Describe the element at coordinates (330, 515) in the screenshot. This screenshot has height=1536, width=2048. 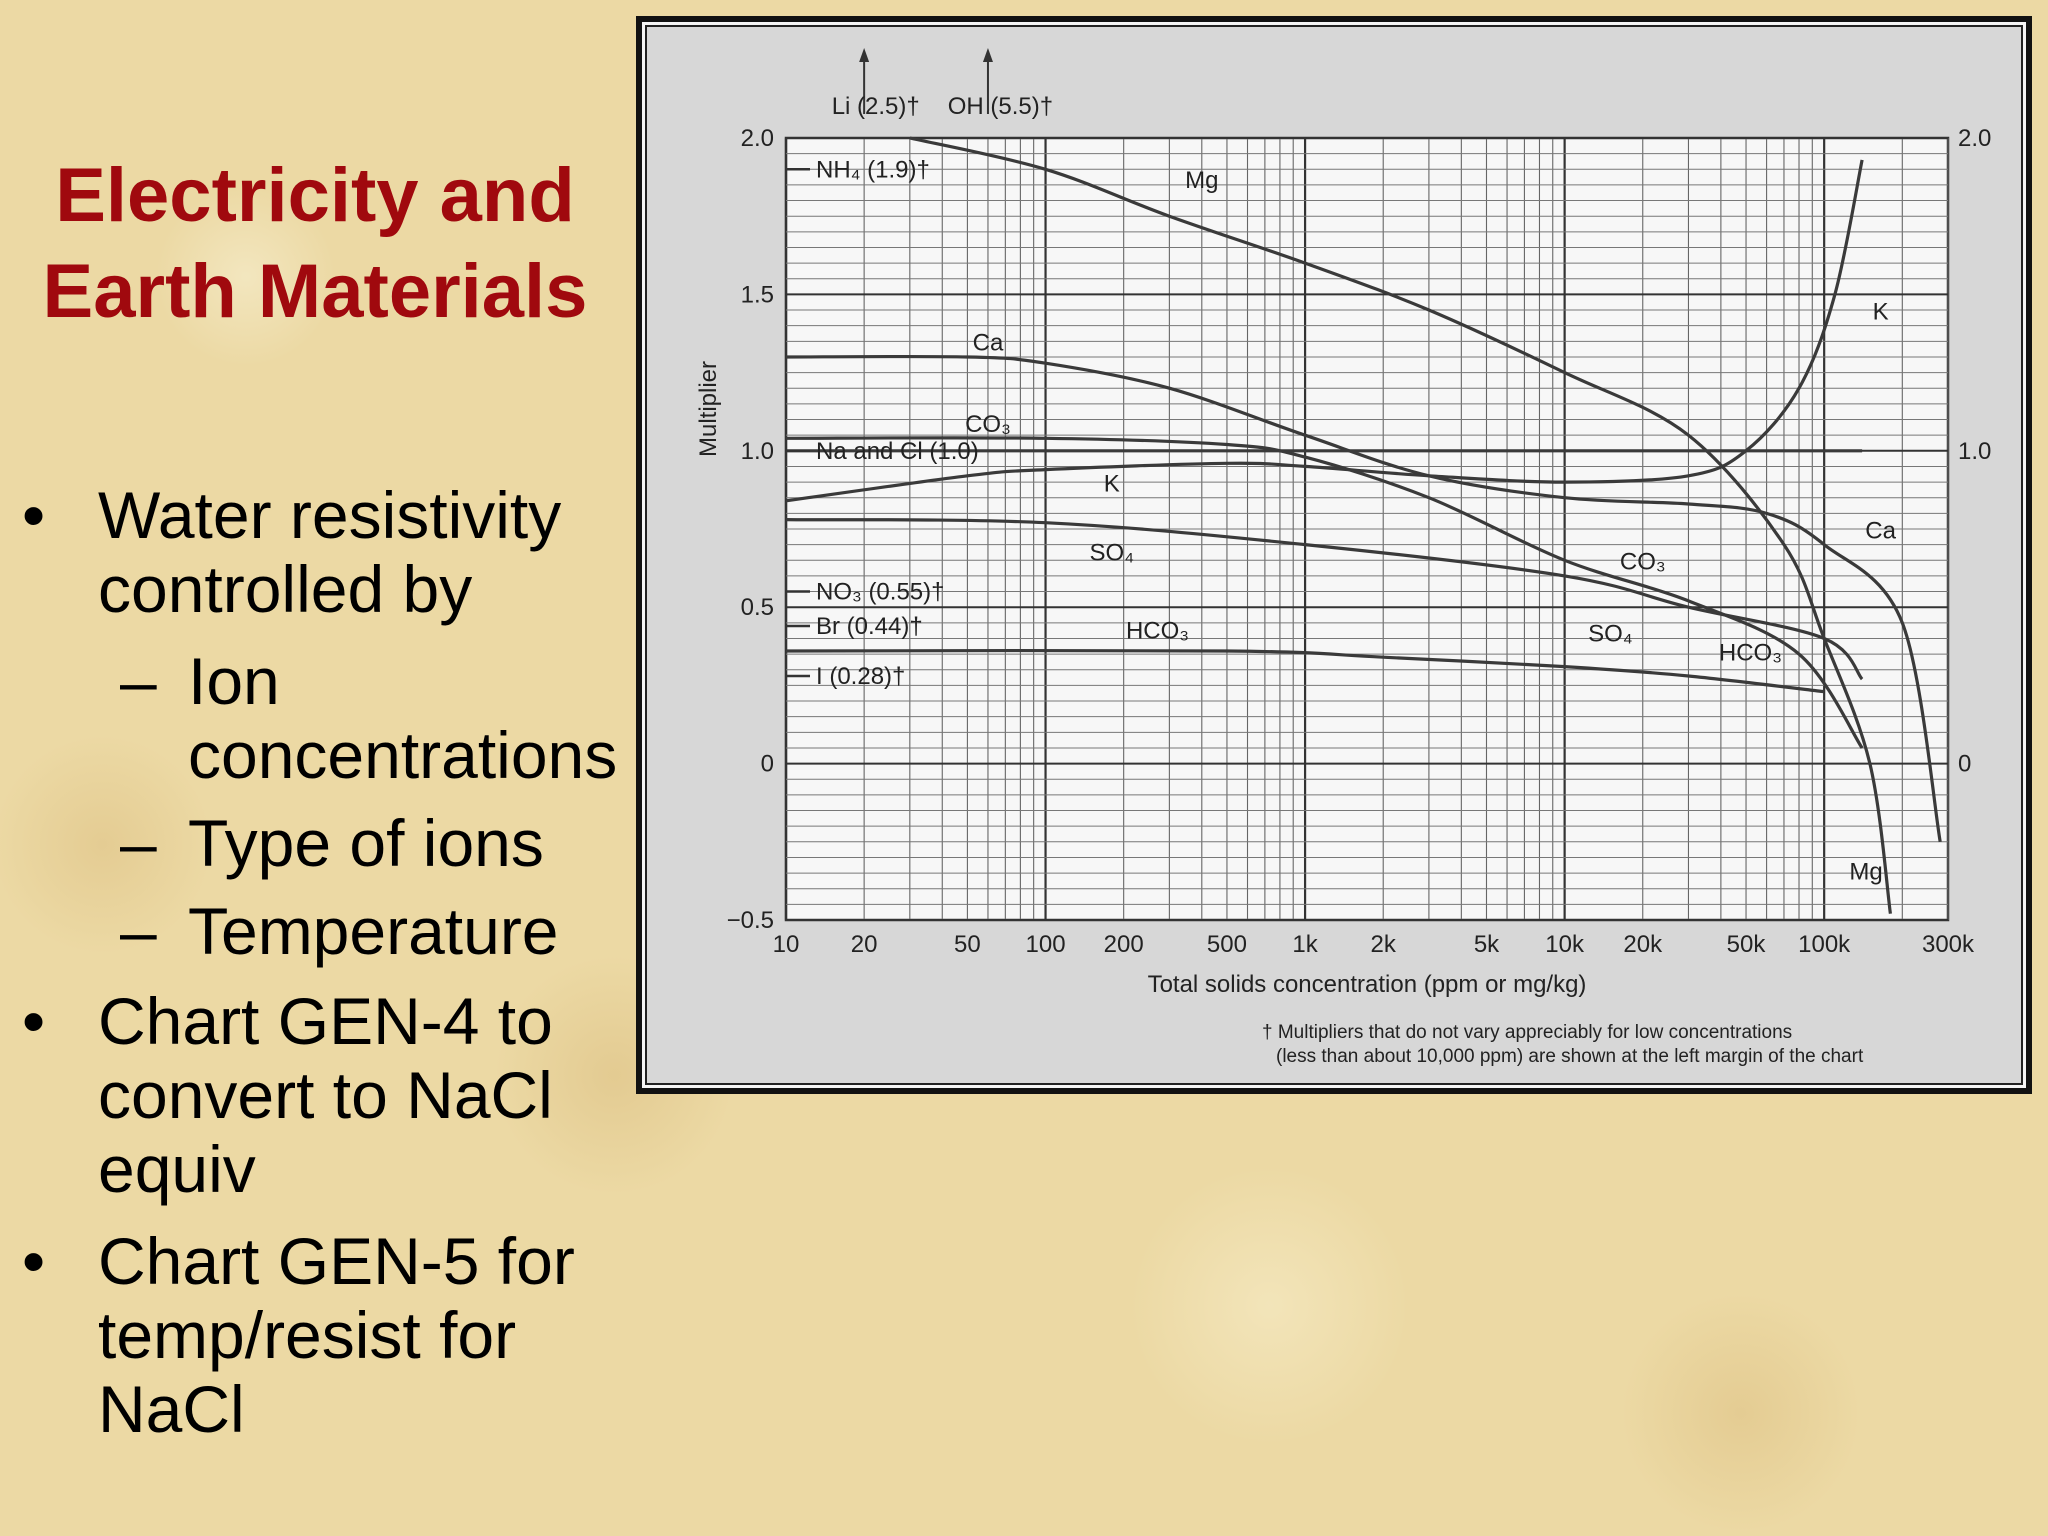
I see `bullet-line: Water resistivity` at that location.